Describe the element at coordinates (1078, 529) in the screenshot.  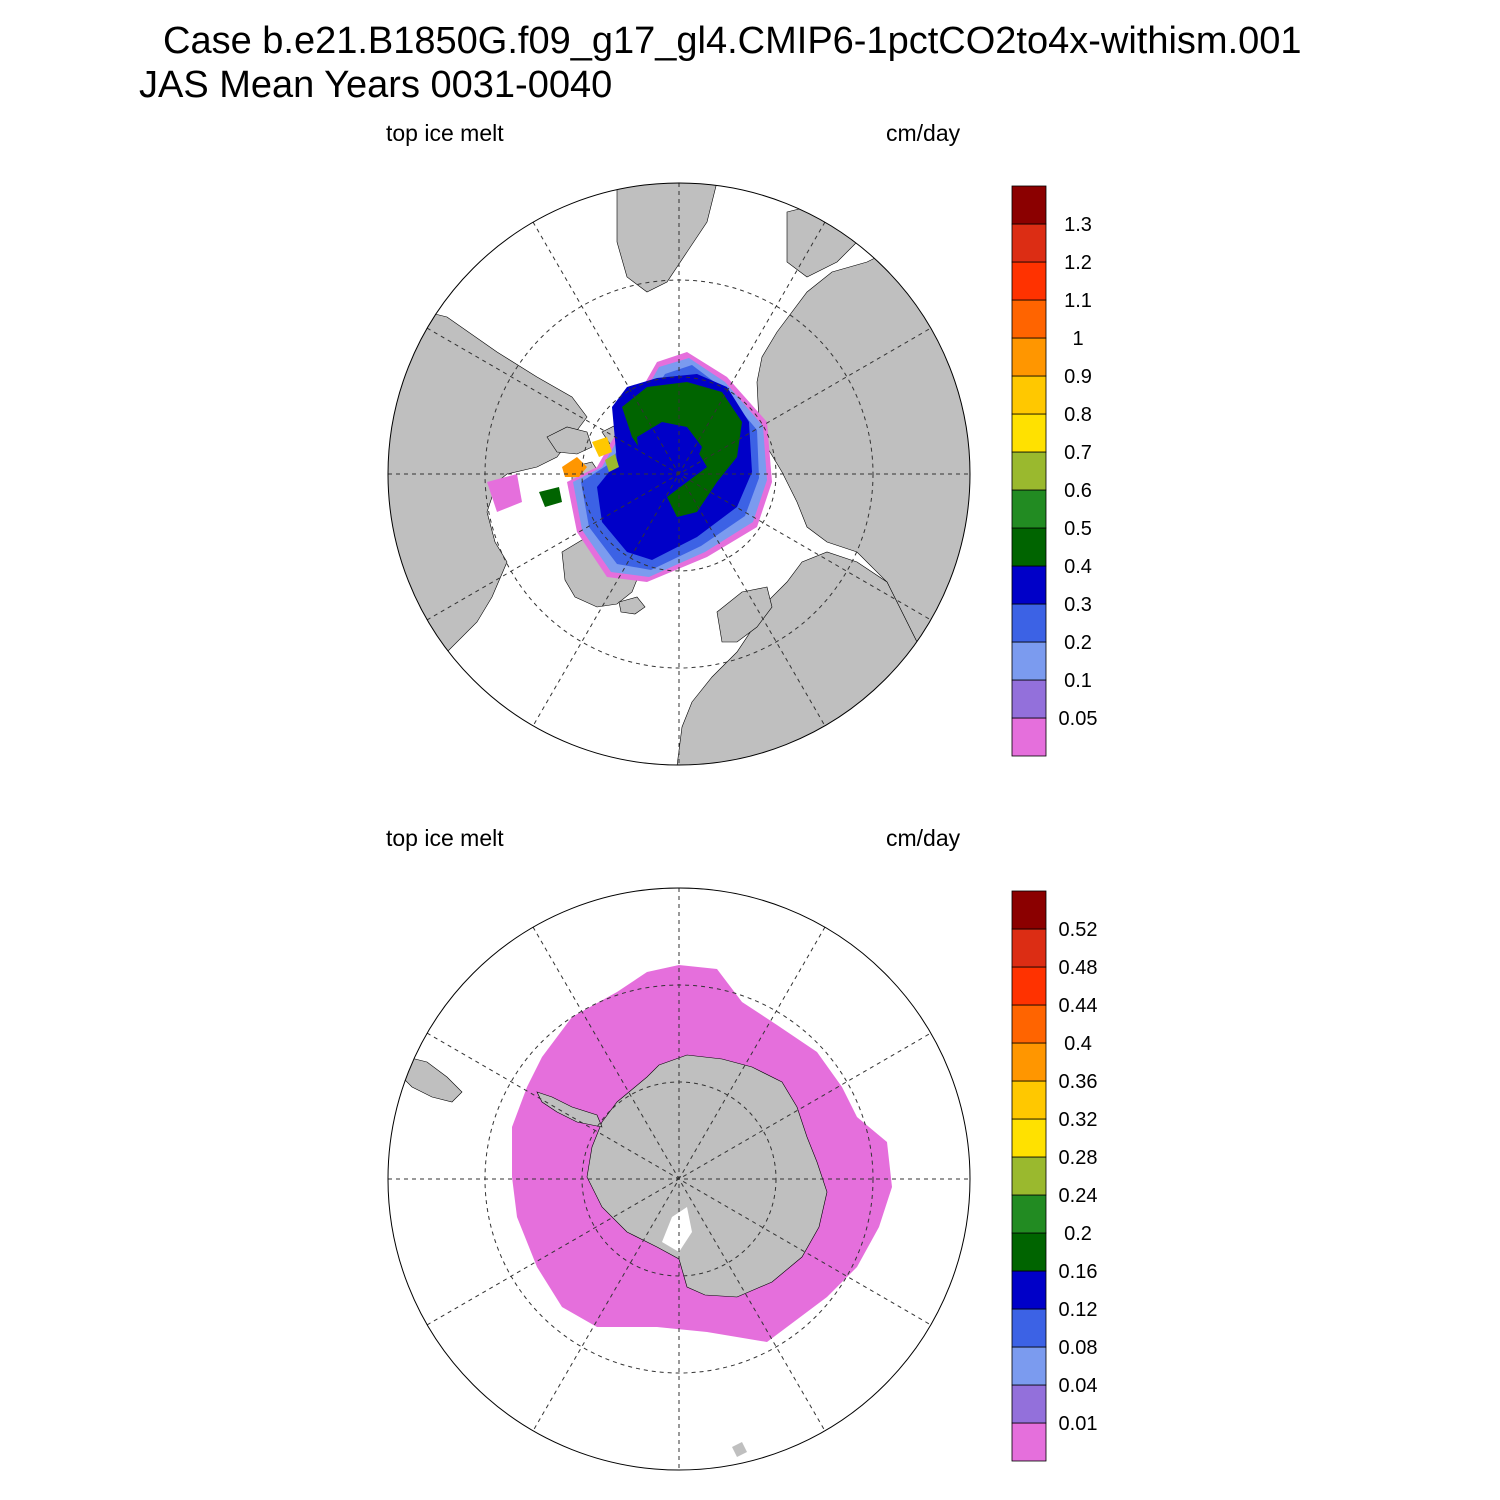
I see `colorbar-tick-label: 0.5` at that location.